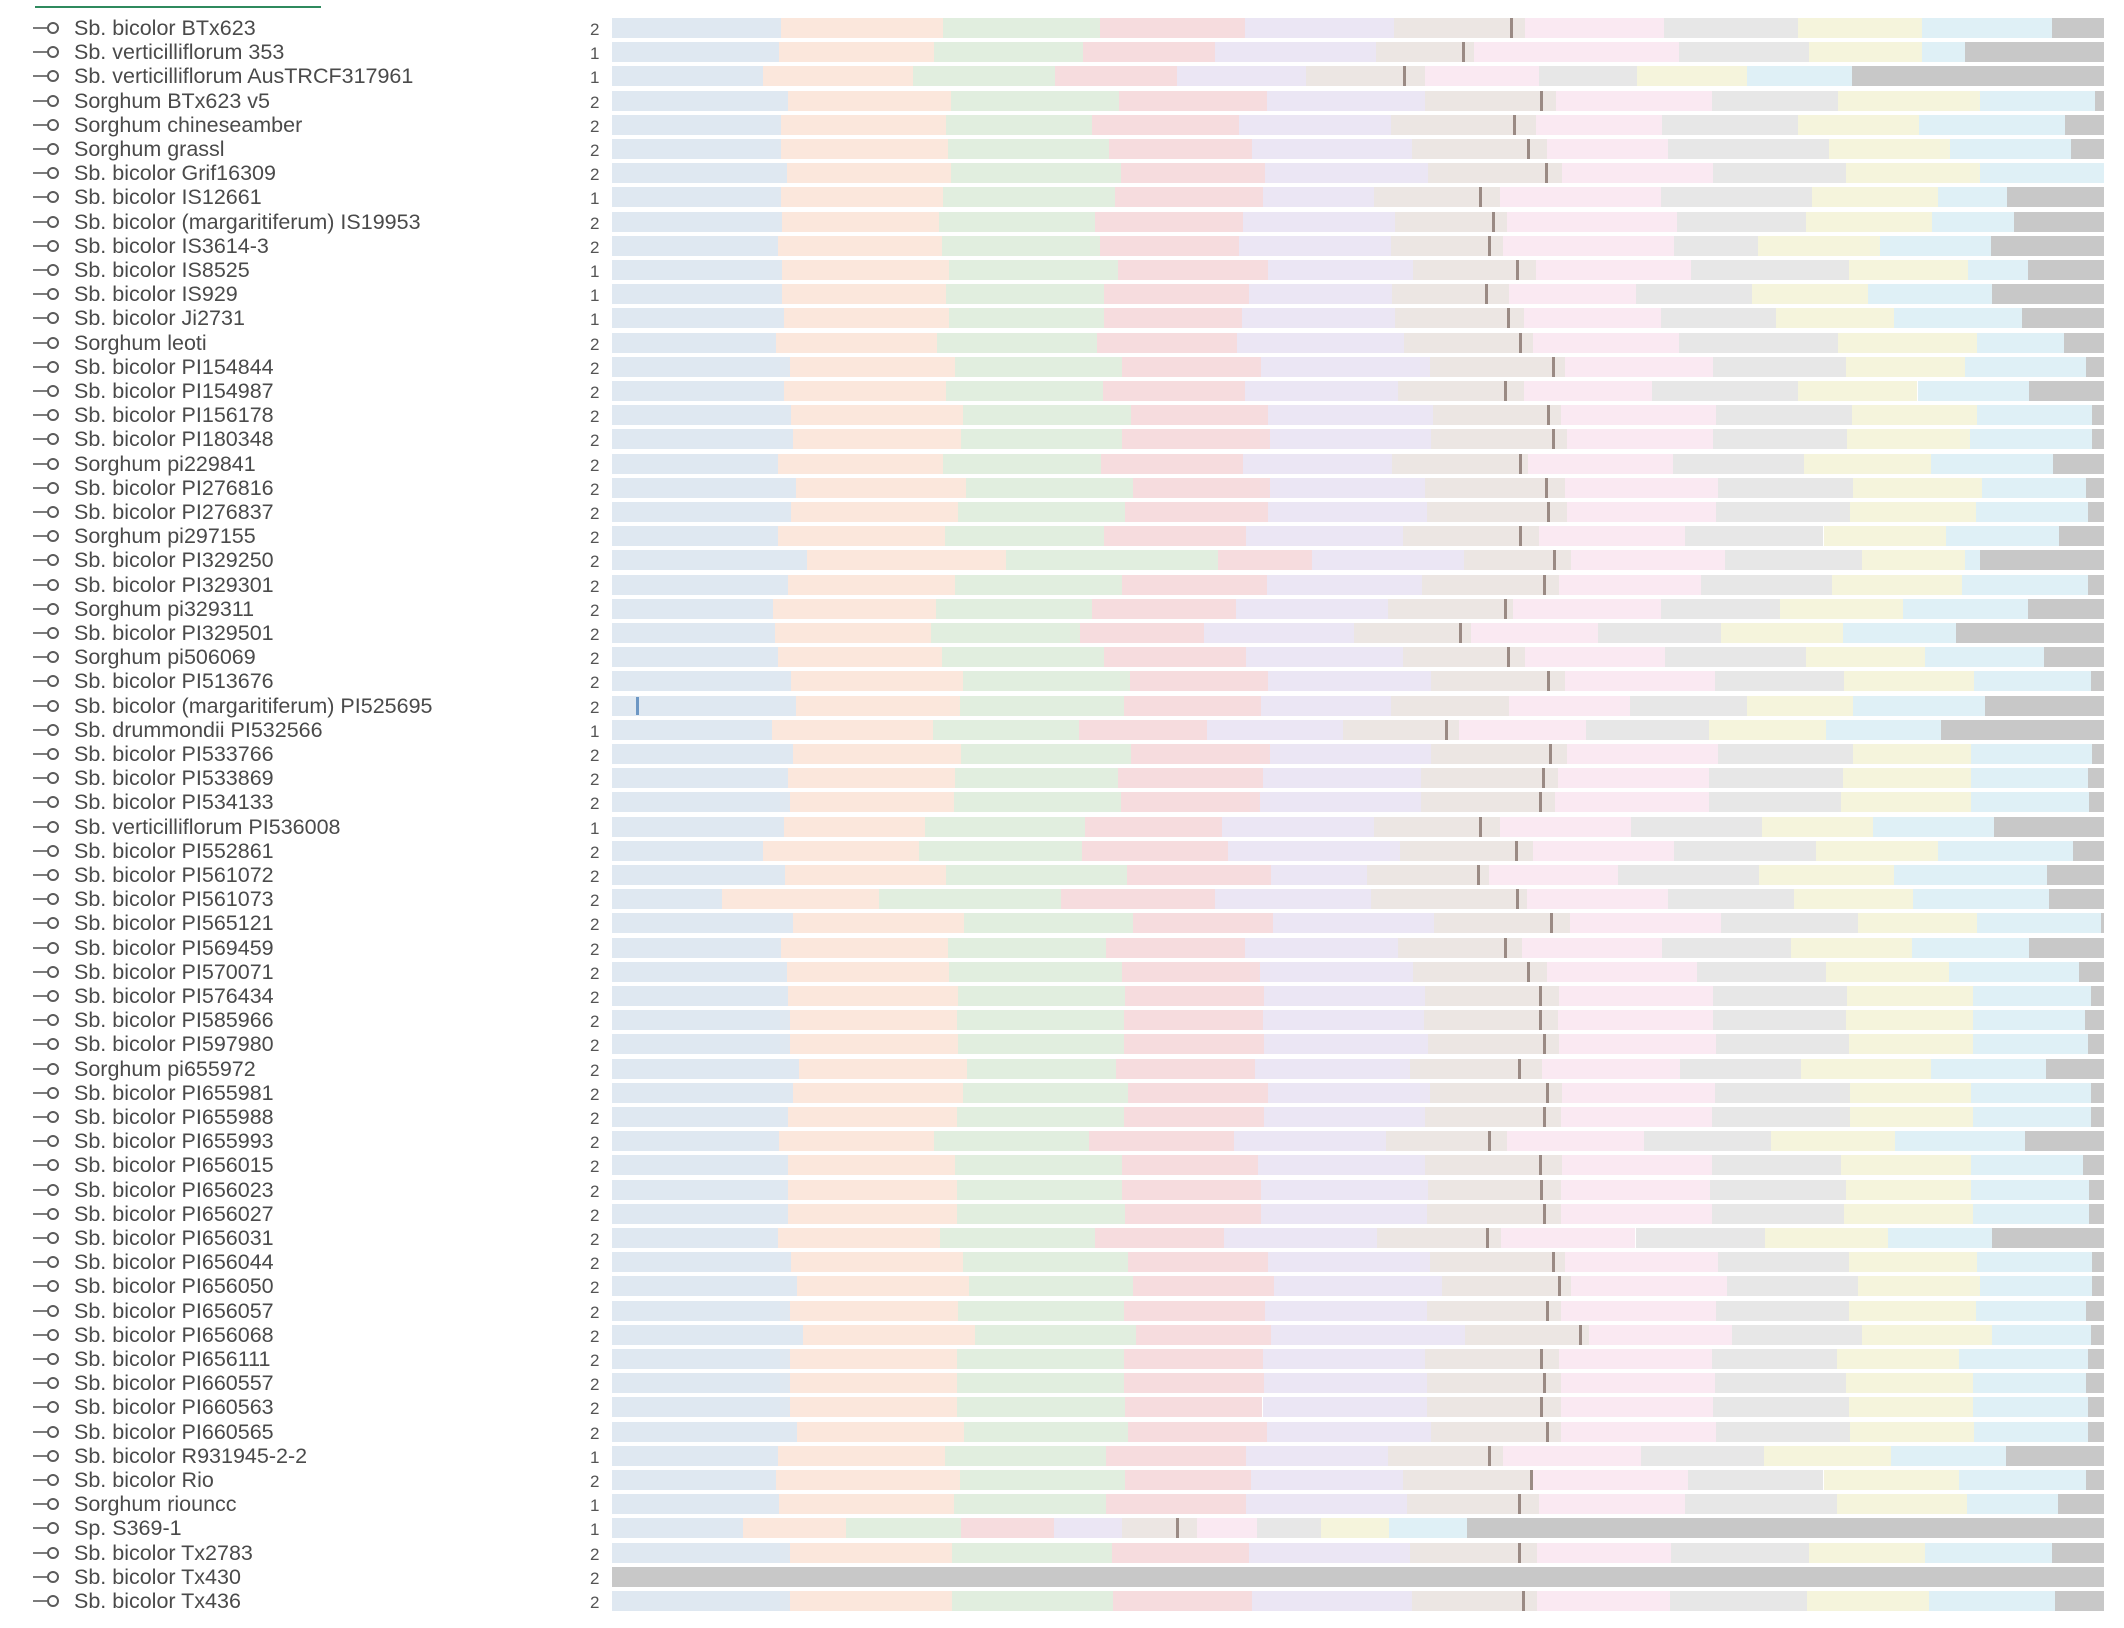 The width and height of the screenshot is (2124, 1628). Describe the element at coordinates (165, 536) in the screenshot. I see `accession-name: Sorghum pi297155` at that location.